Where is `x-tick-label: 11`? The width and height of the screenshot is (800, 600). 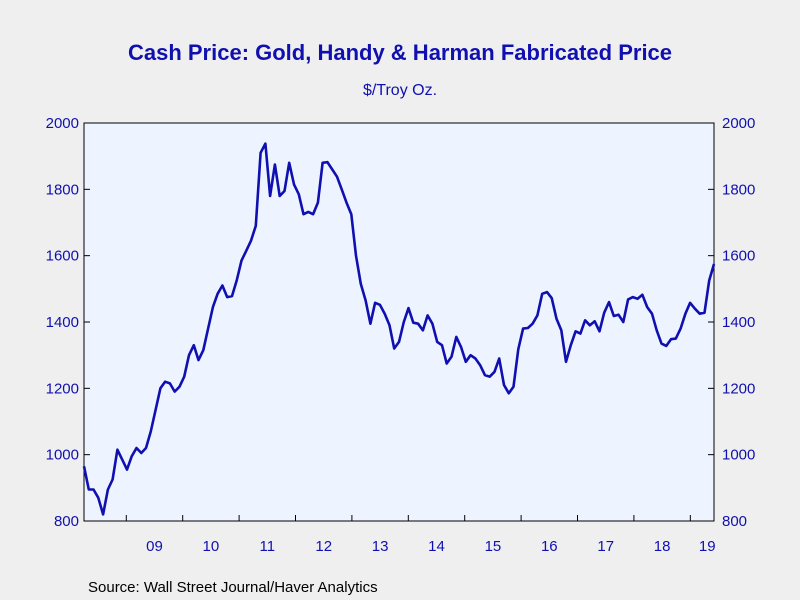 x-tick-label: 11 is located at coordinates (268, 546).